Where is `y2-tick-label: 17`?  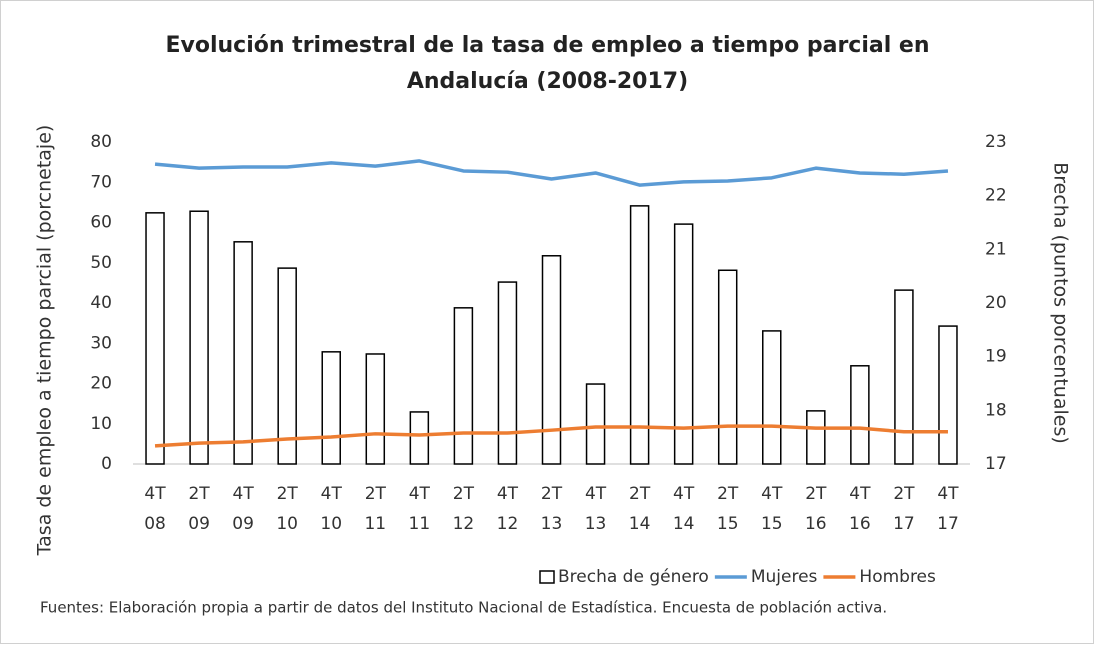 y2-tick-label: 17 is located at coordinates (996, 464).